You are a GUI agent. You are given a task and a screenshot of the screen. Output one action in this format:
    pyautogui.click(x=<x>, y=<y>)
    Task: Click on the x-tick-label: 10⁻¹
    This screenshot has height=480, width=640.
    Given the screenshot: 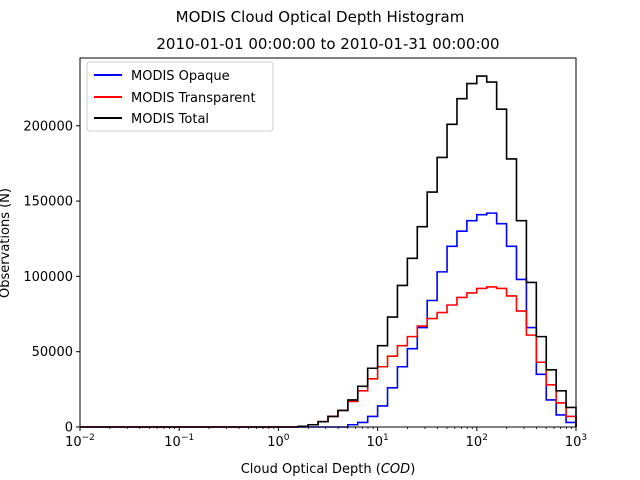 What is the action you would take?
    pyautogui.click(x=179, y=441)
    